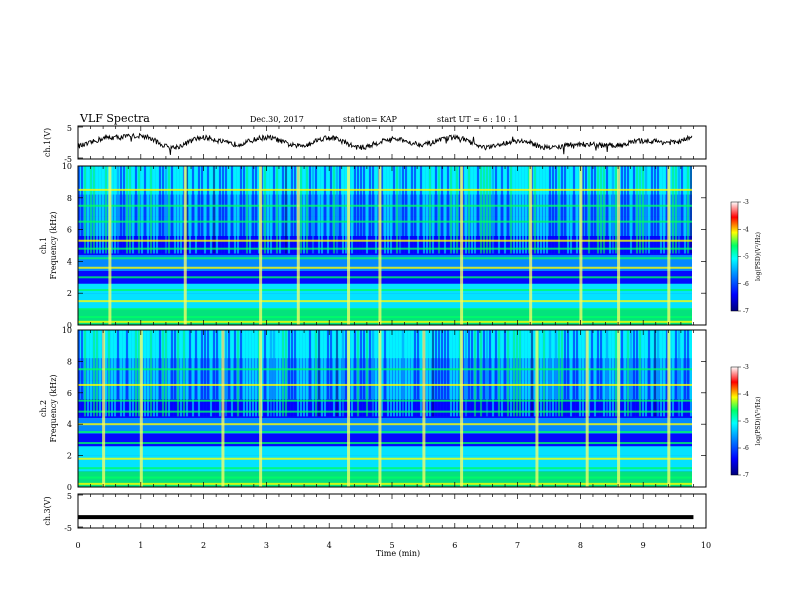 The image size is (792, 612). I want to click on colorbar-tick-label: -5, so click(746, 257).